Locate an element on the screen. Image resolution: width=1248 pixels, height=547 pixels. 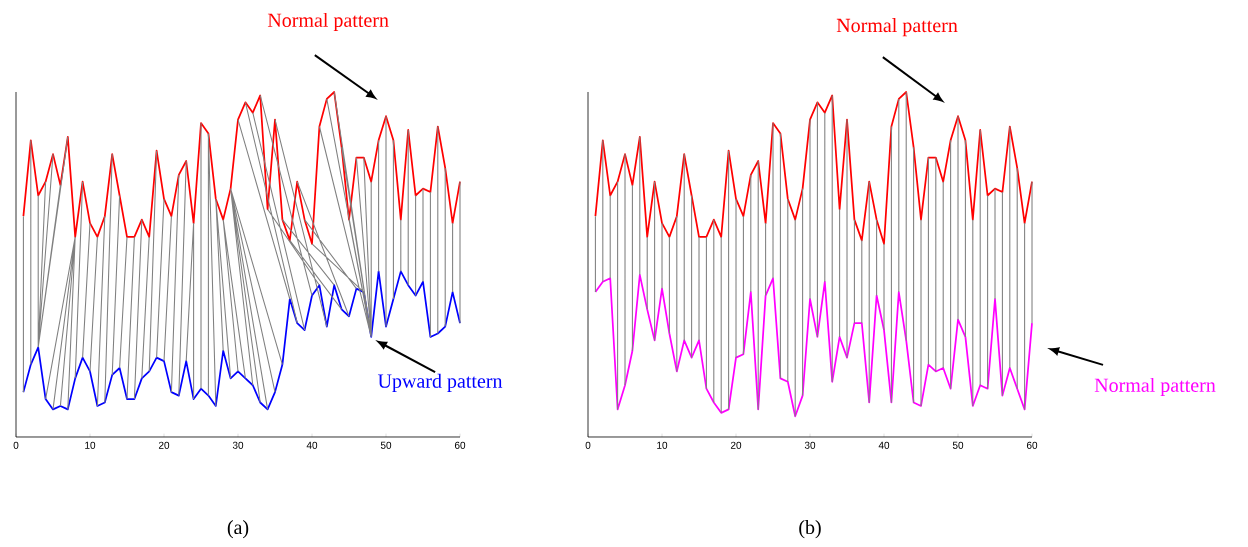
series-label: Upward pattern is located at coordinates (440, 382).